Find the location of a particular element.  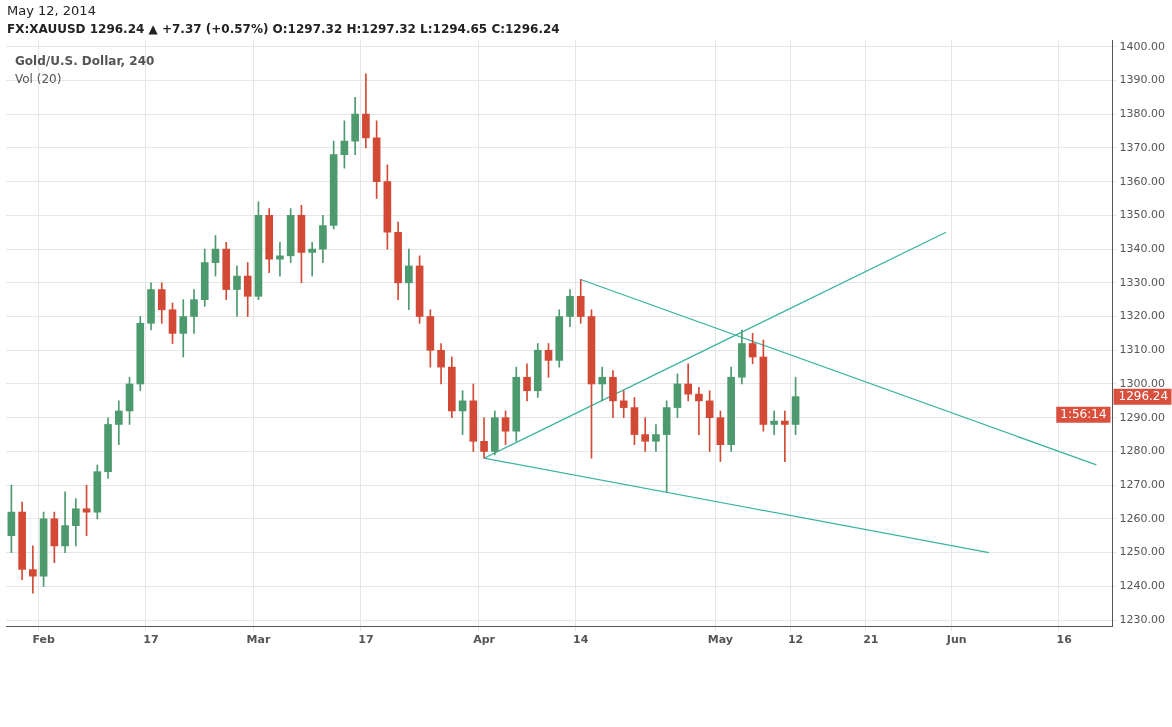

x-tick-label: 12 is located at coordinates (795, 640).